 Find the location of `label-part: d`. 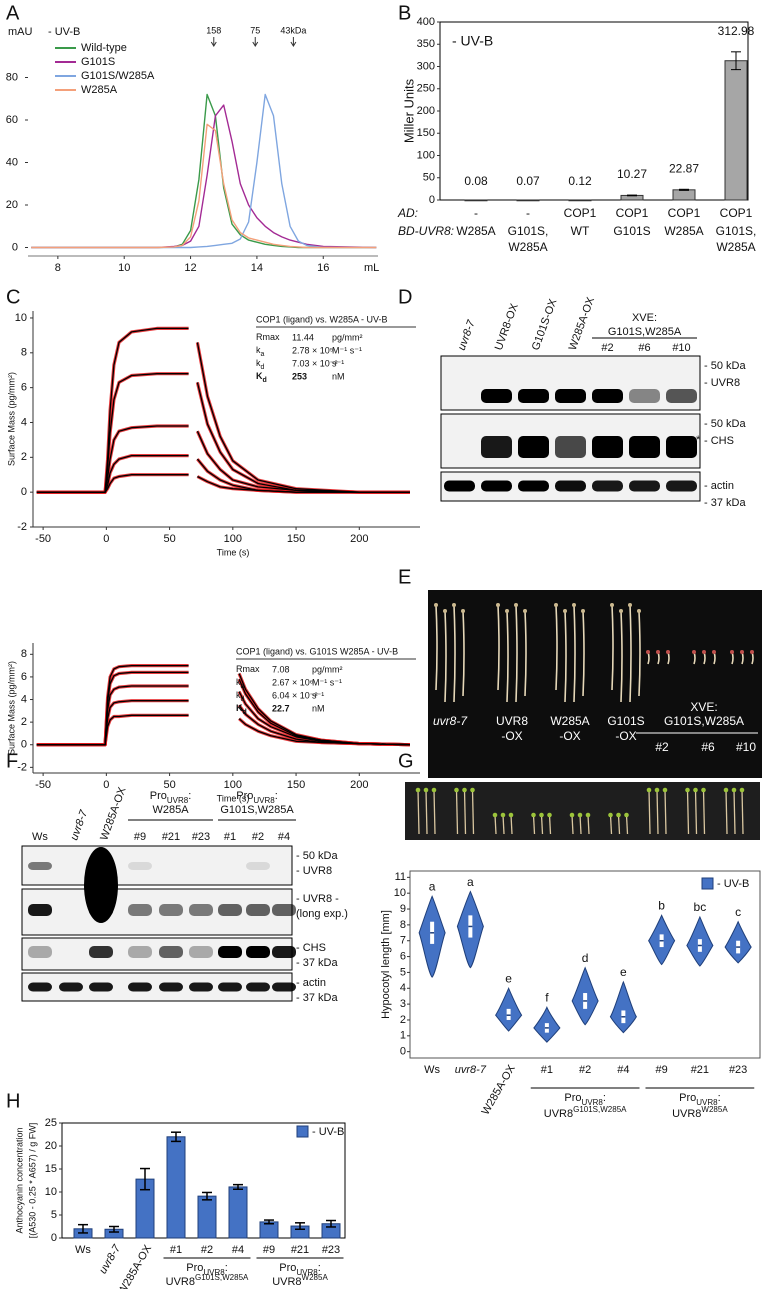

label-part: d is located at coordinates (265, 380).